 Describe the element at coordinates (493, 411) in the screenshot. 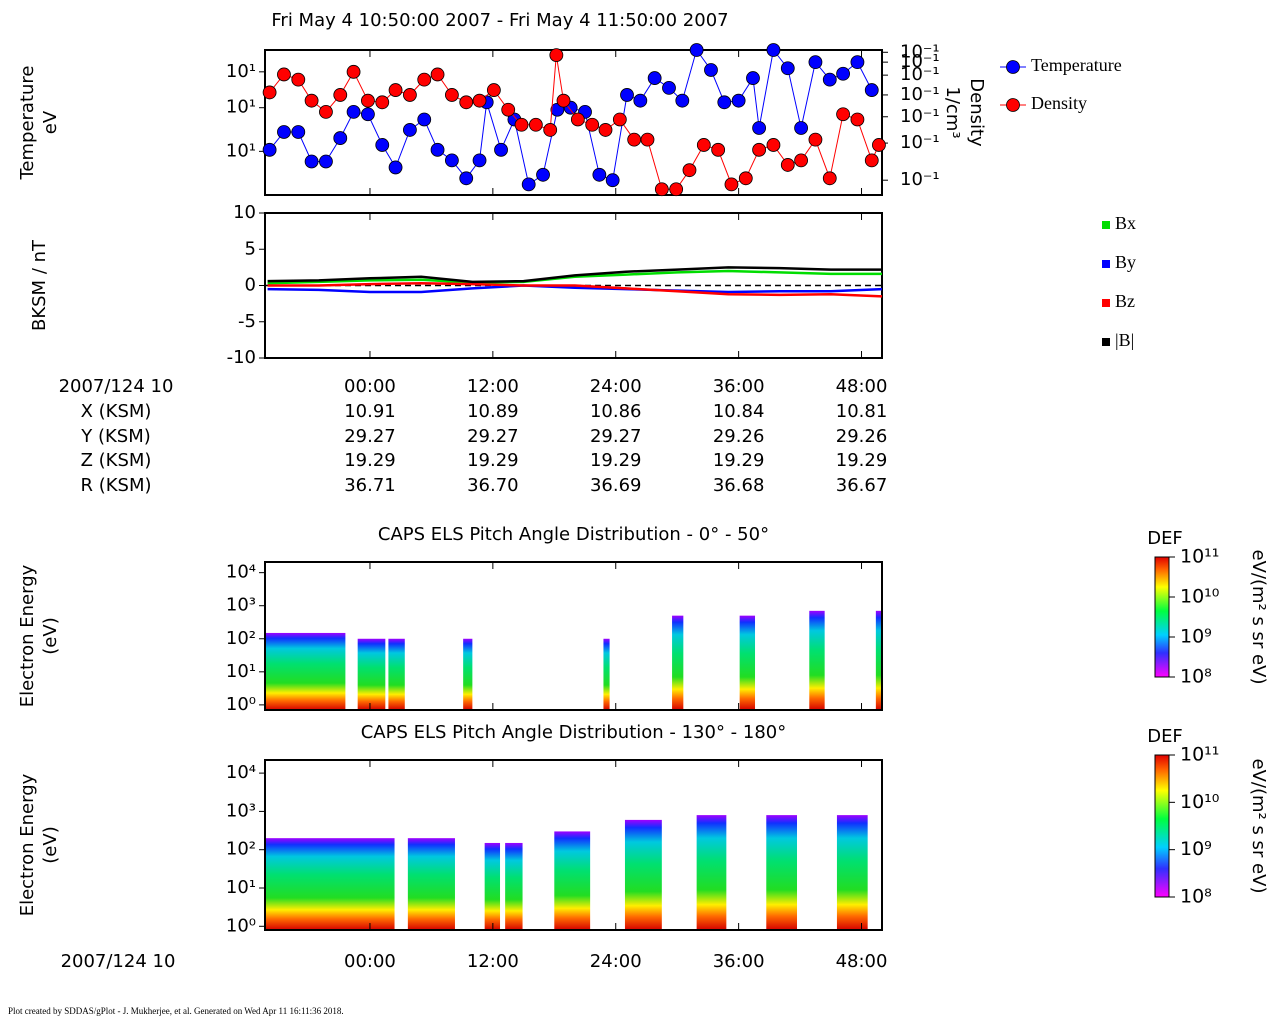

I see `ephemeris-value: 10.89` at that location.